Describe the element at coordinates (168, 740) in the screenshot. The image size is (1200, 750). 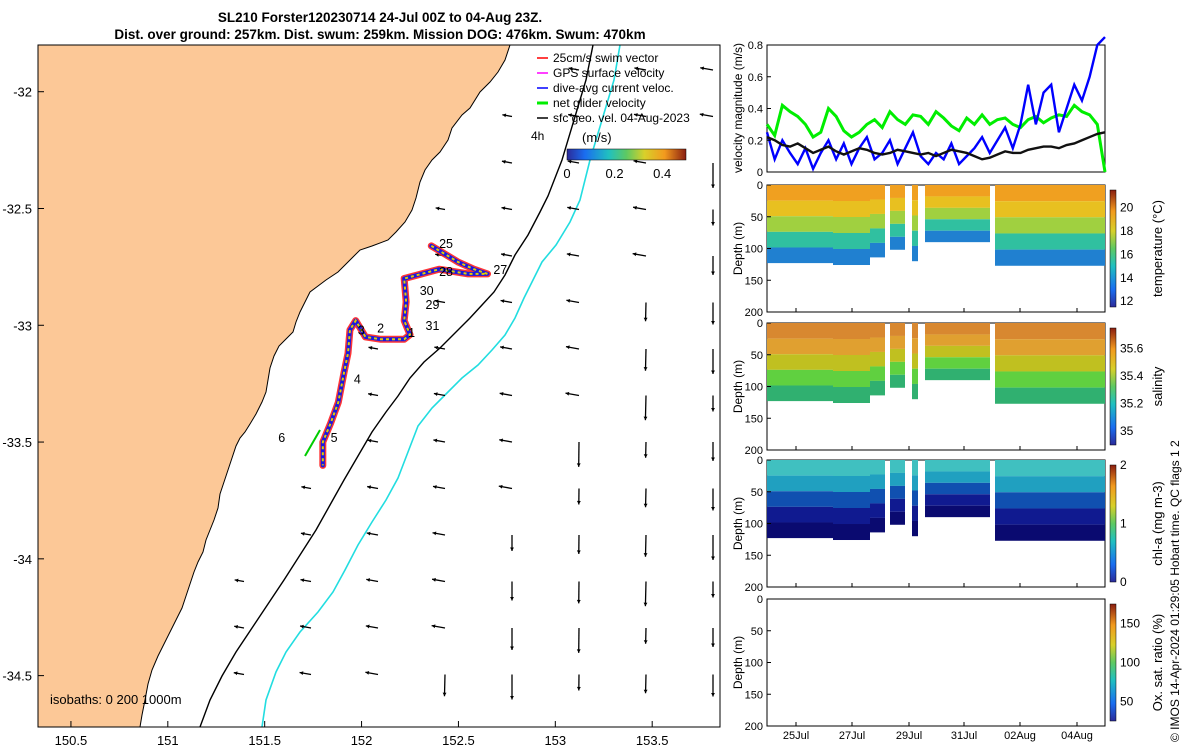
I see `map-x-tick-label: 151` at that location.